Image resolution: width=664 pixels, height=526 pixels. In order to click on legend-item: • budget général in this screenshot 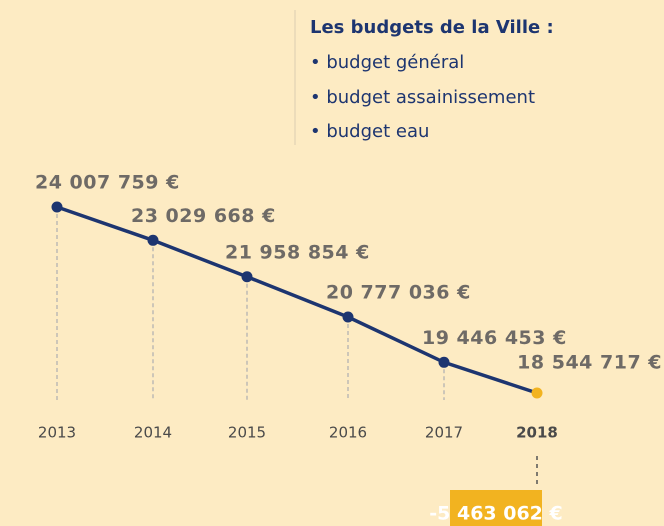, I will do `click(387, 62)`.